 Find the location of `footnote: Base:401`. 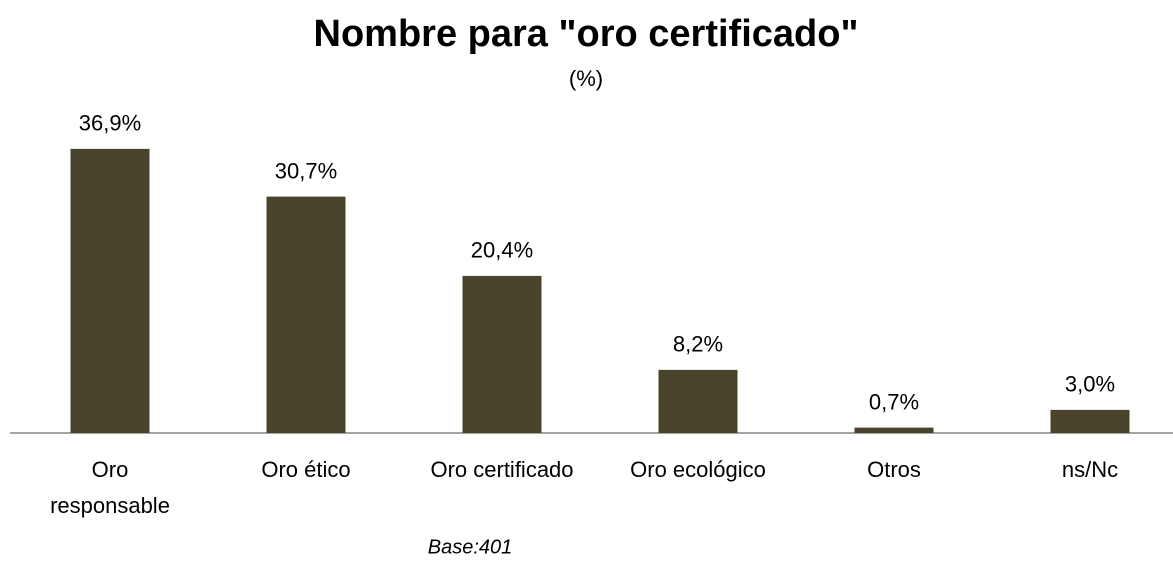

footnote: Base:401 is located at coordinates (470, 547).